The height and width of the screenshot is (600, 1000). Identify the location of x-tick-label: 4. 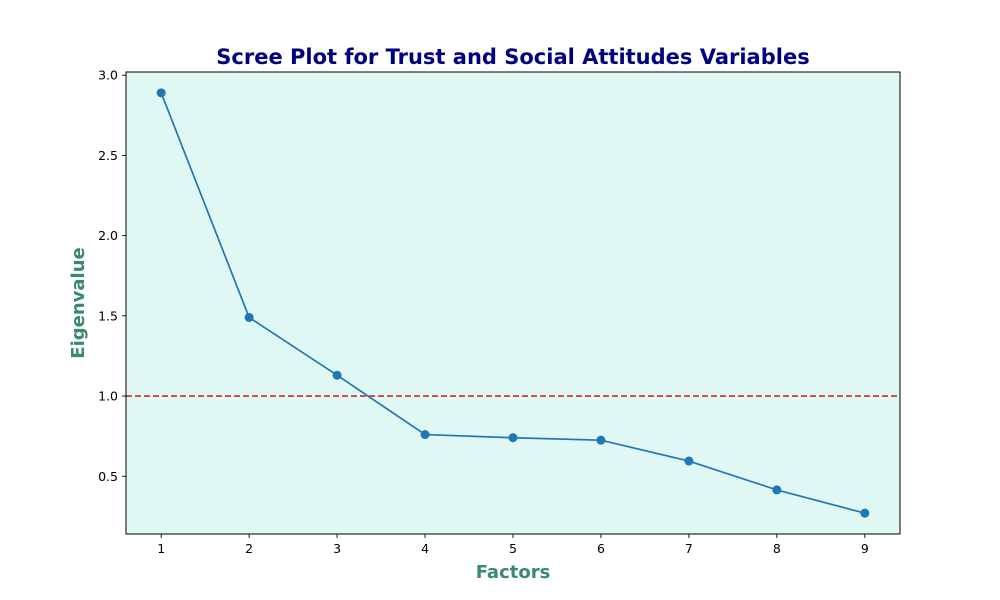
(425, 548).